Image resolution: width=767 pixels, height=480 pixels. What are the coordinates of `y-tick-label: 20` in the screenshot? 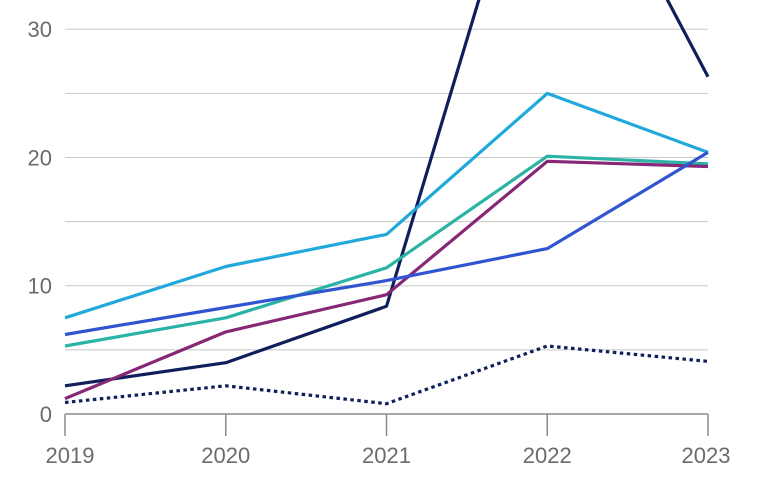 It's located at (40, 157).